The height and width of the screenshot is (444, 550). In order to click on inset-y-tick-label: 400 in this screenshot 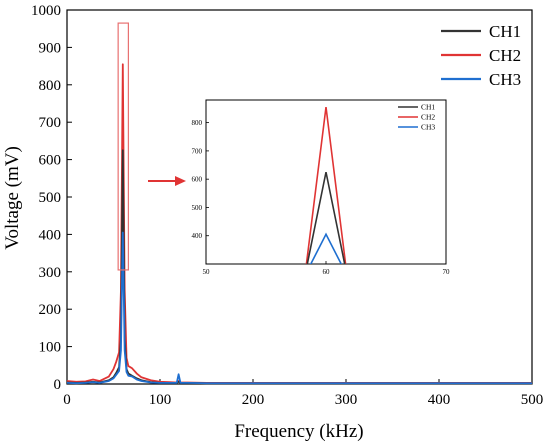, I will do `click(197, 236)`.